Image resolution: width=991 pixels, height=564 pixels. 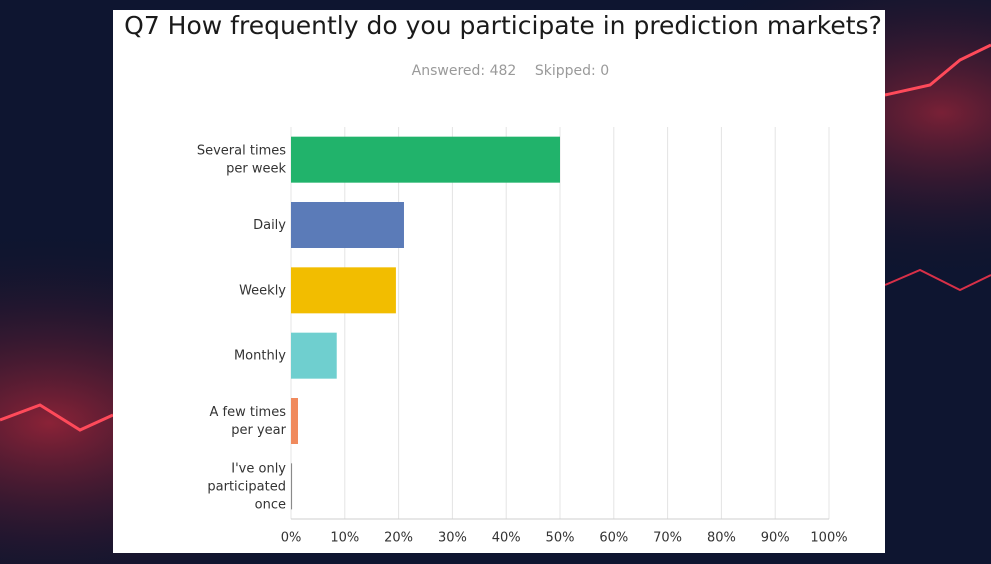 I want to click on x-tick-label: 60%, so click(x=613, y=538).